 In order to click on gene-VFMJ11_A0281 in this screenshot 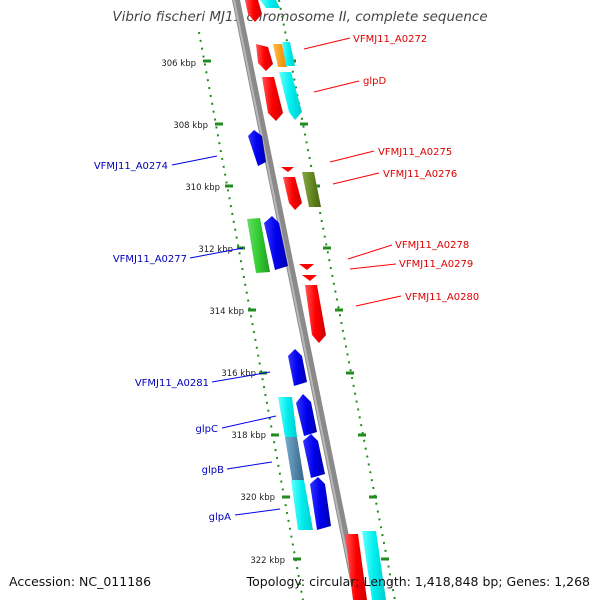, I will do `click(297, 367)`.